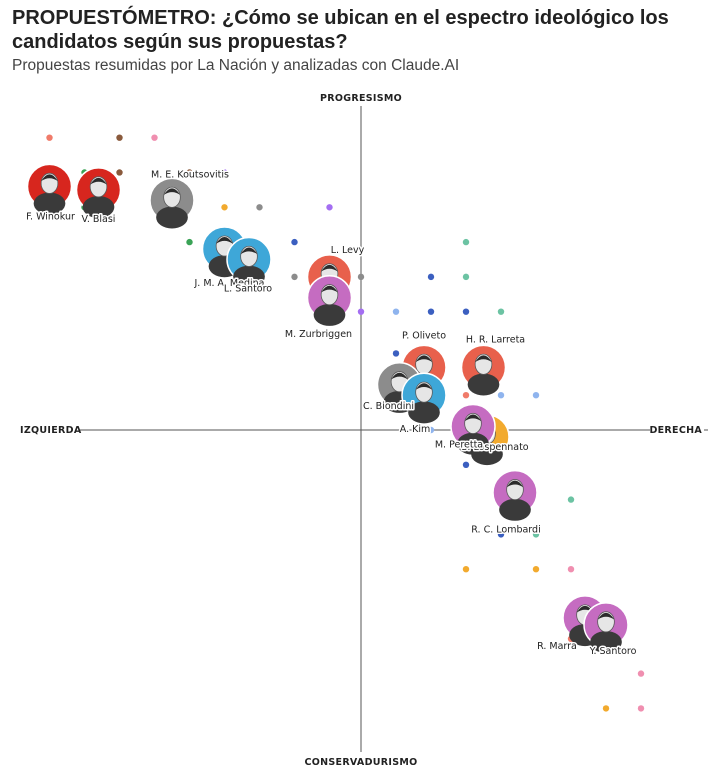 The width and height of the screenshot is (724, 779). What do you see at coordinates (415, 429) in the screenshot?
I see `candidate-label: A. Kim` at bounding box center [415, 429].